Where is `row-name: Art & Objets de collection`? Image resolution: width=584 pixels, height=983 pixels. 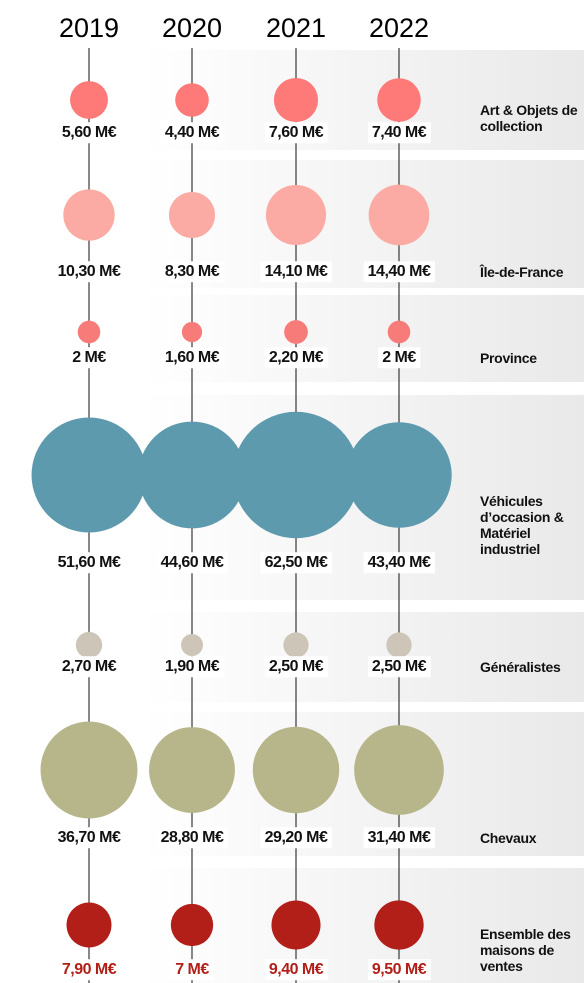 row-name: Art & Objets de collection is located at coordinates (529, 118).